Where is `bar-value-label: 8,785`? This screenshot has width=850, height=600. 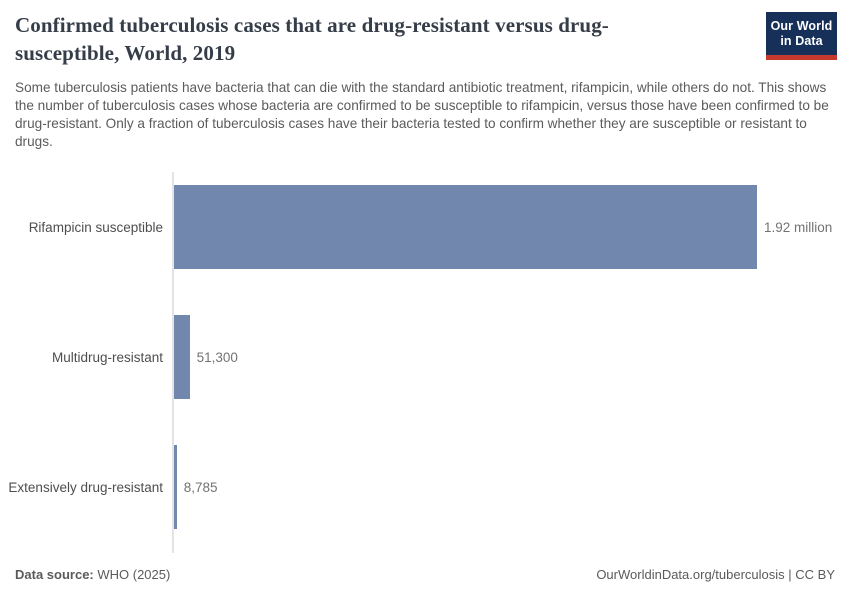 bar-value-label: 8,785 is located at coordinates (200, 487).